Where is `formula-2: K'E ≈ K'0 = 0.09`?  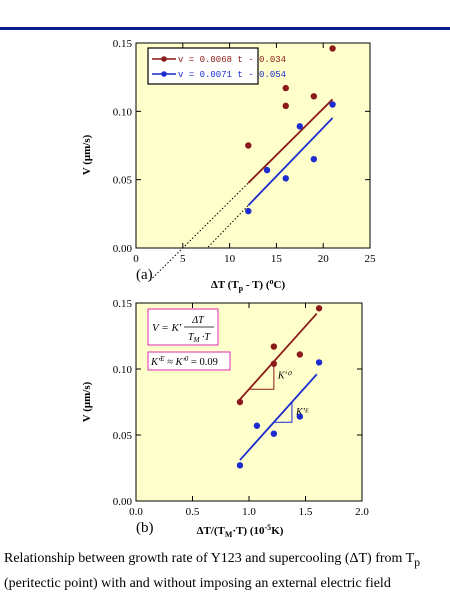
formula-2: K'E ≈ K'0 = 0.09 is located at coordinates (184, 361).